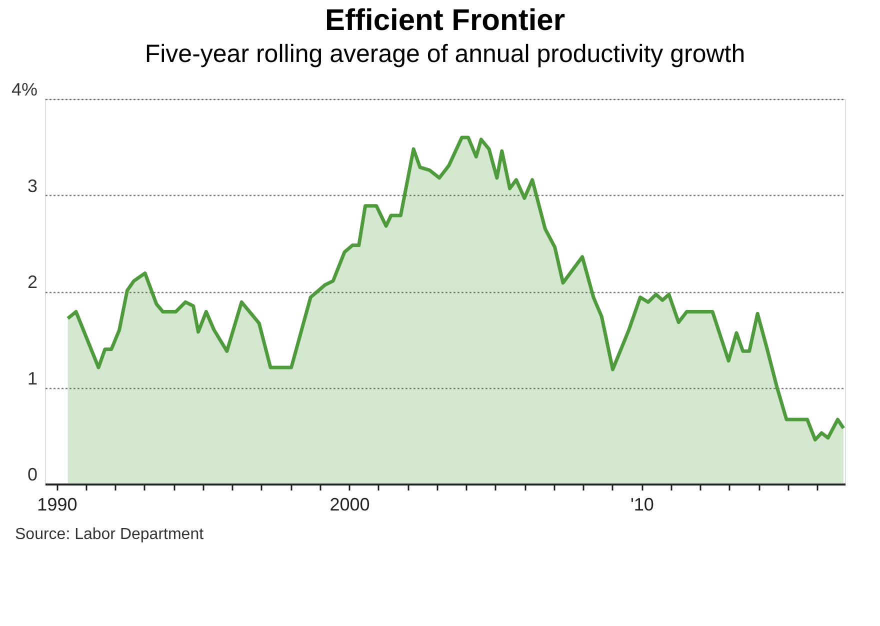 The width and height of the screenshot is (880, 626). What do you see at coordinates (32, 186) in the screenshot?
I see `y-tick-label: 3` at bounding box center [32, 186].